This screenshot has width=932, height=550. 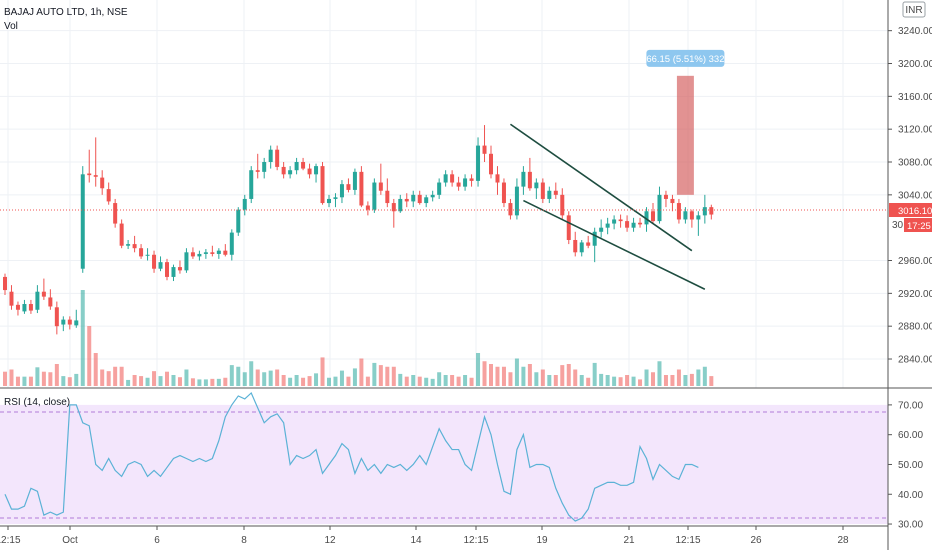 I want to click on measure-tool: 166.15 (5.51%) 3323, so click(x=685, y=122).